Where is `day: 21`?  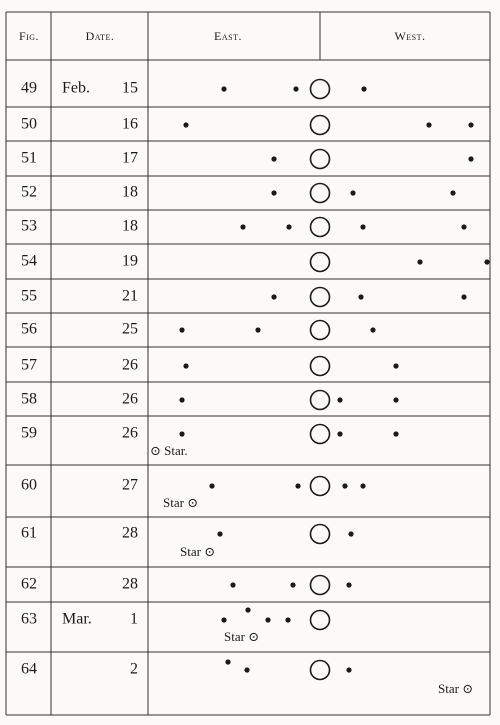 day: 21 is located at coordinates (130, 296).